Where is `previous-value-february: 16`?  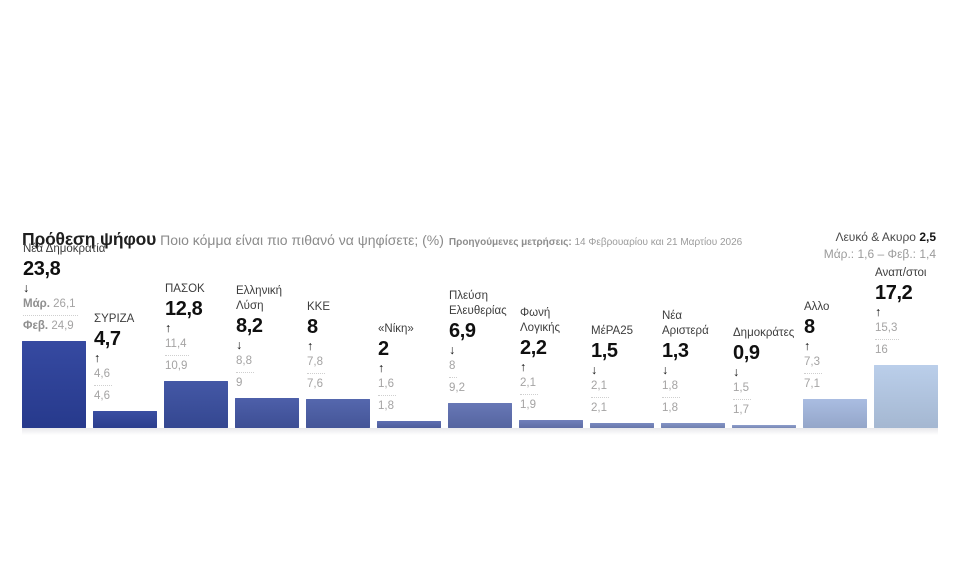 previous-value-february: 16 is located at coordinates (881, 350).